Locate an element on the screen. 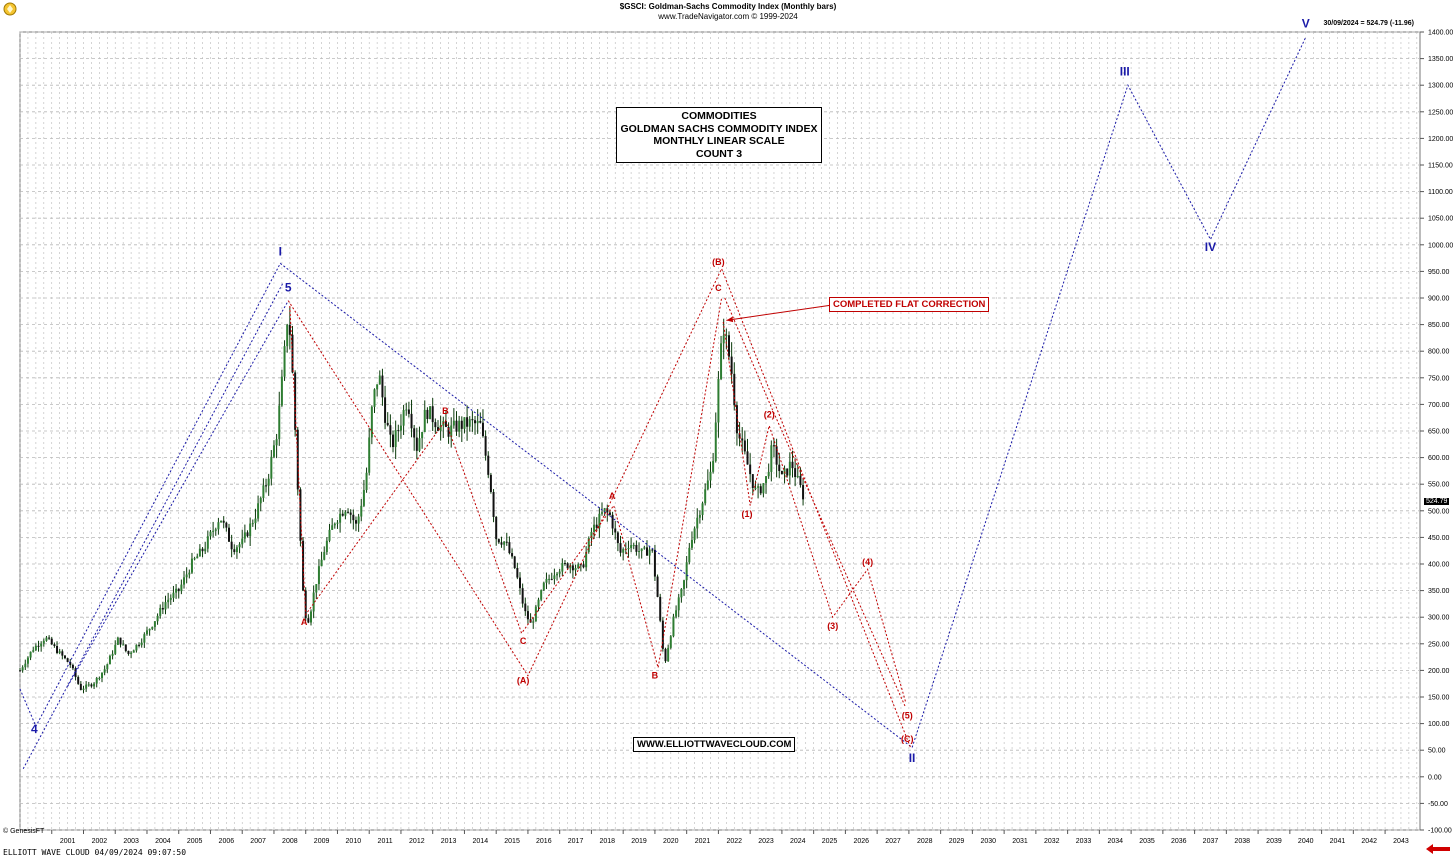  wave-line-red_sub_wave is located at coordinates (506, 482).